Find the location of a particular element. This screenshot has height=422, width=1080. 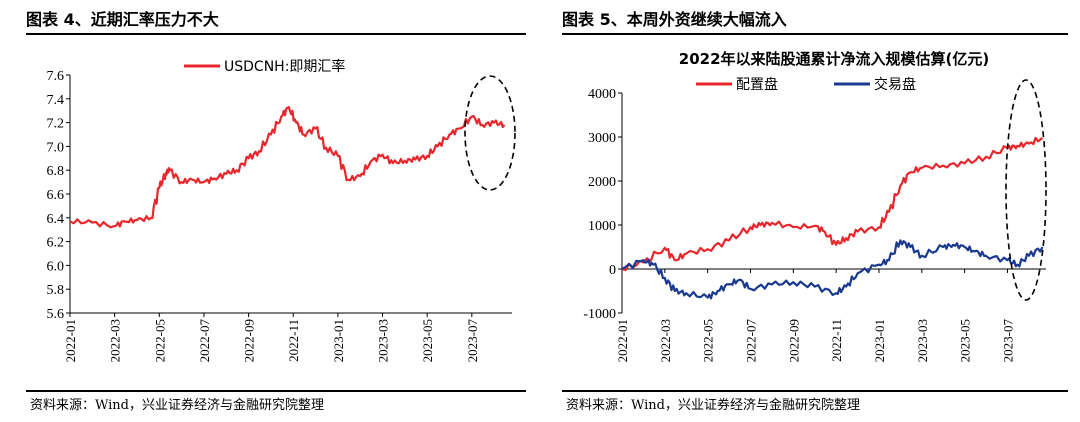

y-tick-label: -1000 is located at coordinates (599, 314).